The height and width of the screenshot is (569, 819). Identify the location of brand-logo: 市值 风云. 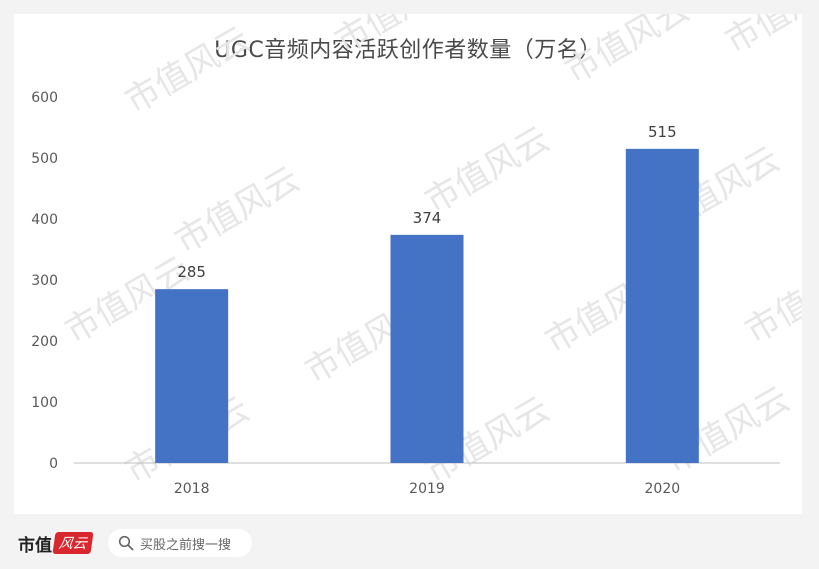
(56, 543).